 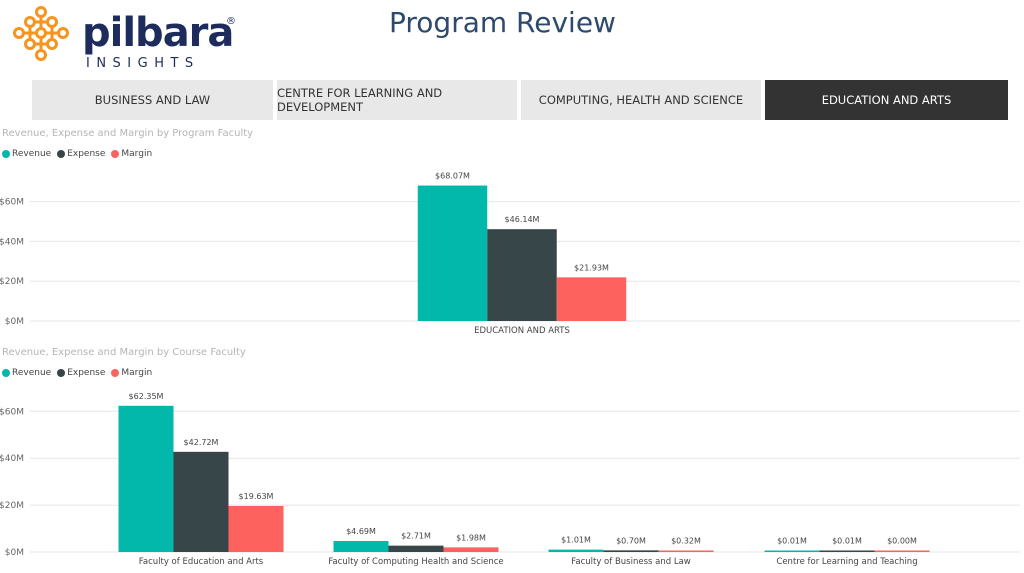 I want to click on logo-mark-icon, so click(x=41, y=33).